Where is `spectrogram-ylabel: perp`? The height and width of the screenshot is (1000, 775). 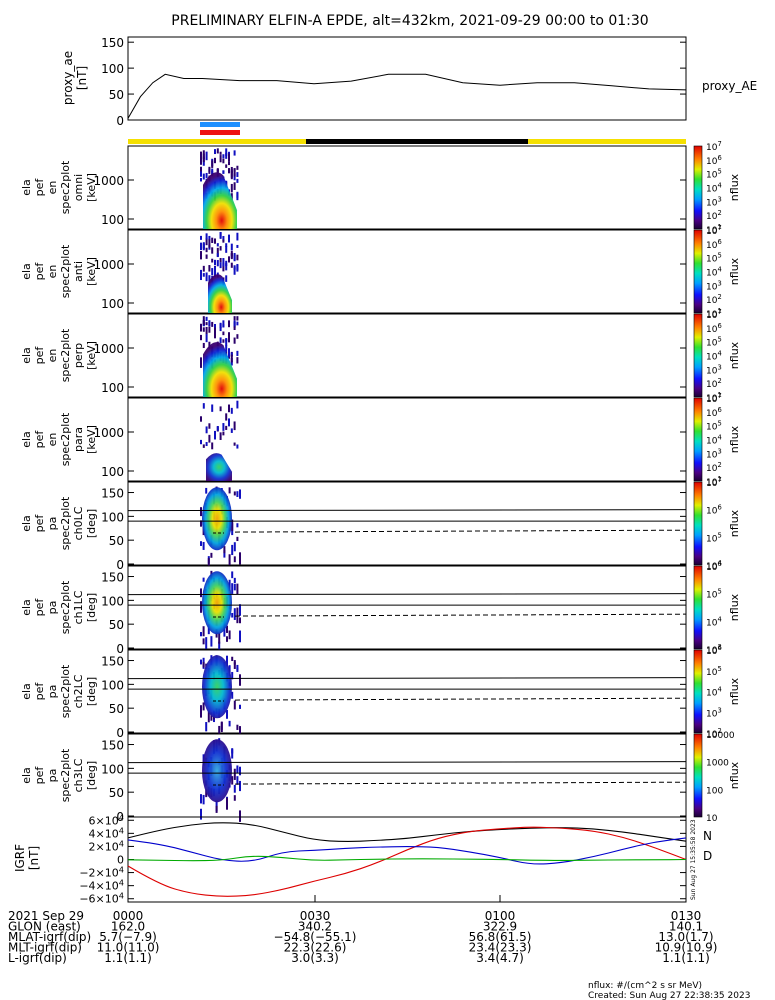 spectrogram-ylabel: perp is located at coordinates (78, 355).